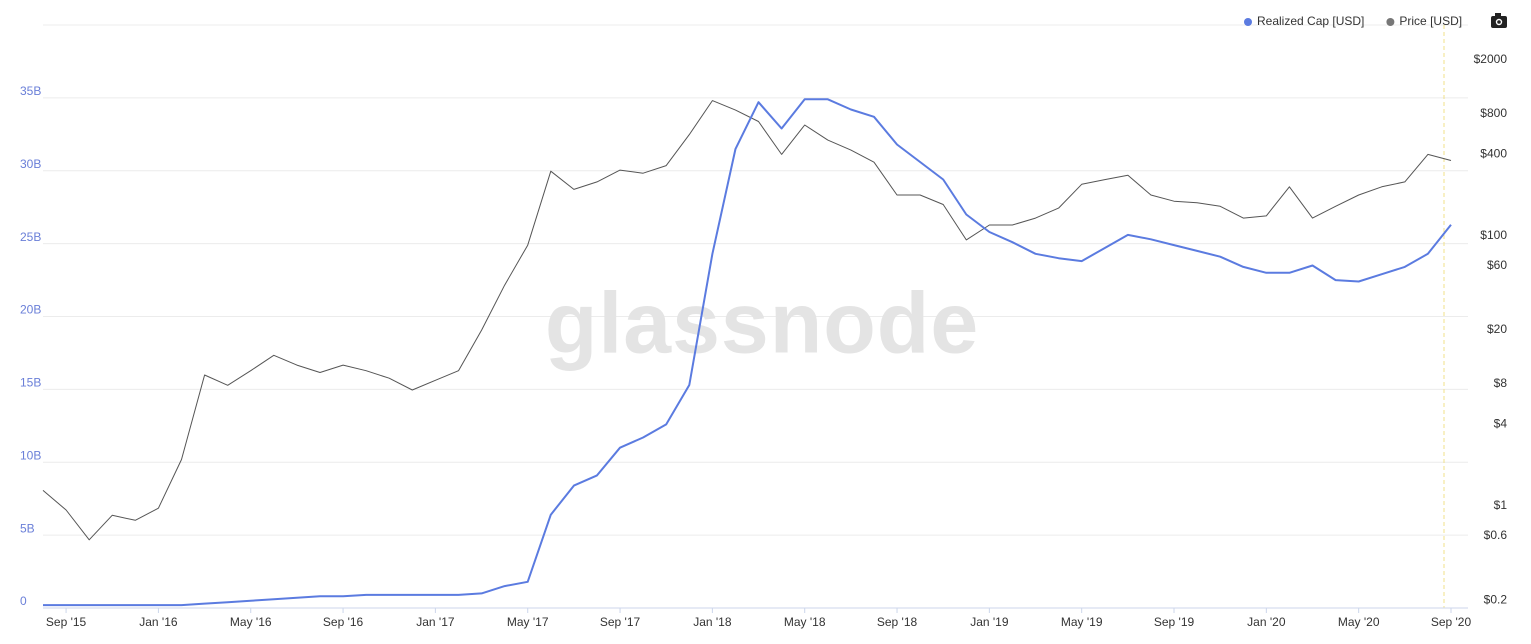 The image size is (1531, 644). What do you see at coordinates (1174, 622) in the screenshot?
I see `x-tick-label: Sep '19` at bounding box center [1174, 622].